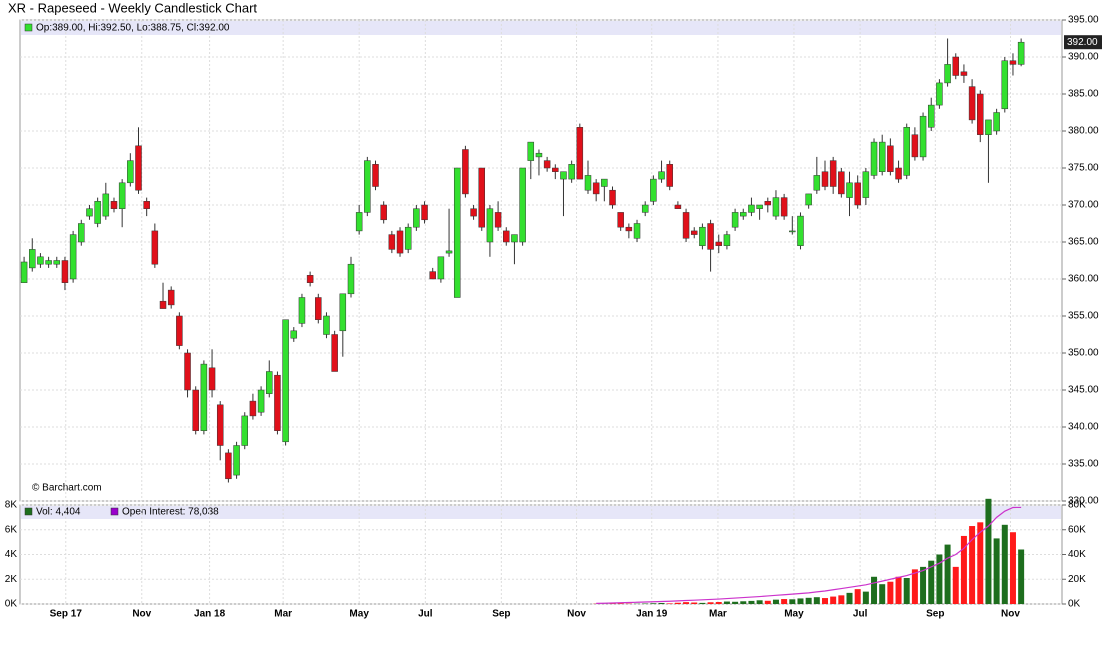 This screenshot has width=1106, height=650. I want to click on oi-tick-label: 20K, so click(1077, 579).